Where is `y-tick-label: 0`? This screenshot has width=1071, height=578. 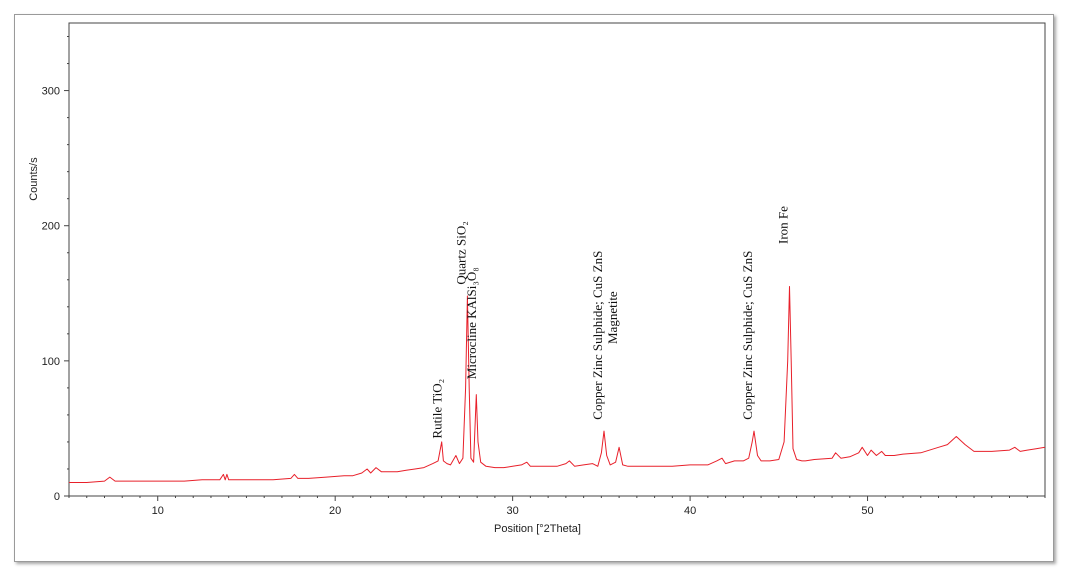 y-tick-label: 0 is located at coordinates (57, 497).